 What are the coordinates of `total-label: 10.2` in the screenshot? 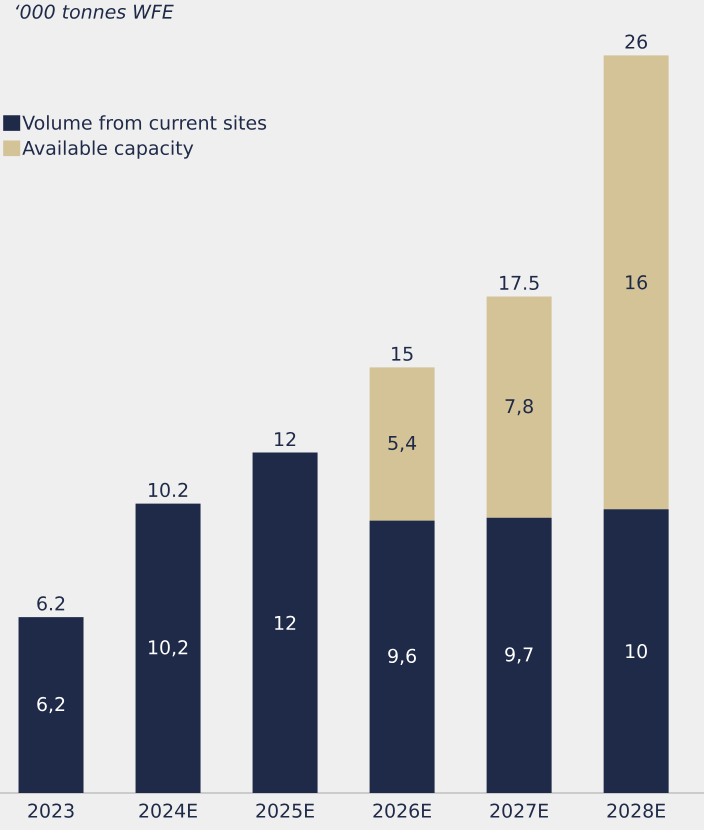 It's located at (168, 490).